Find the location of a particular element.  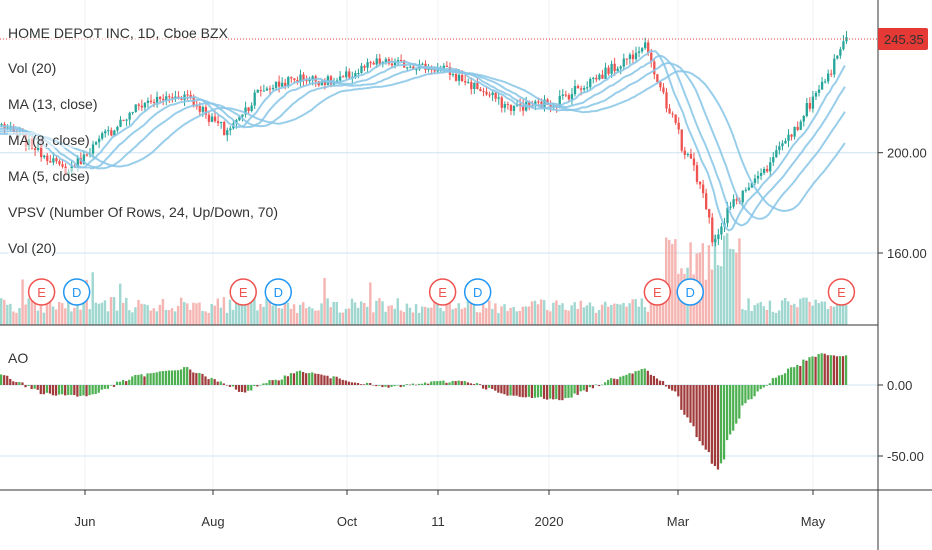

indicator-ma-5: MA (5, close) is located at coordinates (49, 176).